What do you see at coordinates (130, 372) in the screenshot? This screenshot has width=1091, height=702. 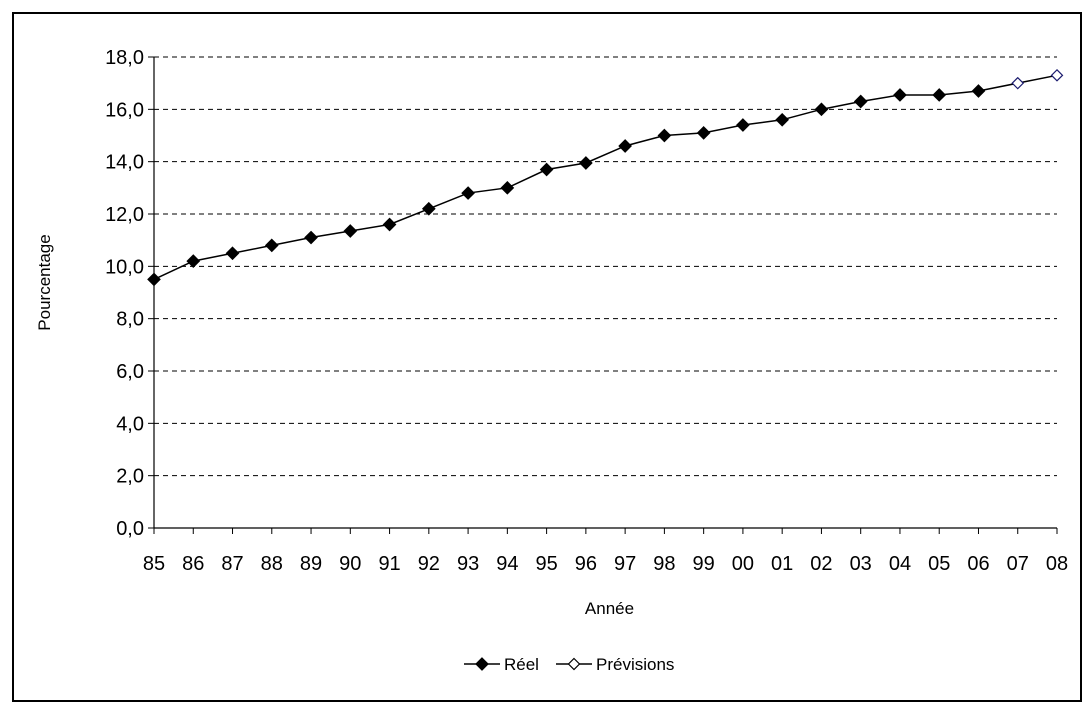 I see `y-tick-label: 6,0` at bounding box center [130, 372].